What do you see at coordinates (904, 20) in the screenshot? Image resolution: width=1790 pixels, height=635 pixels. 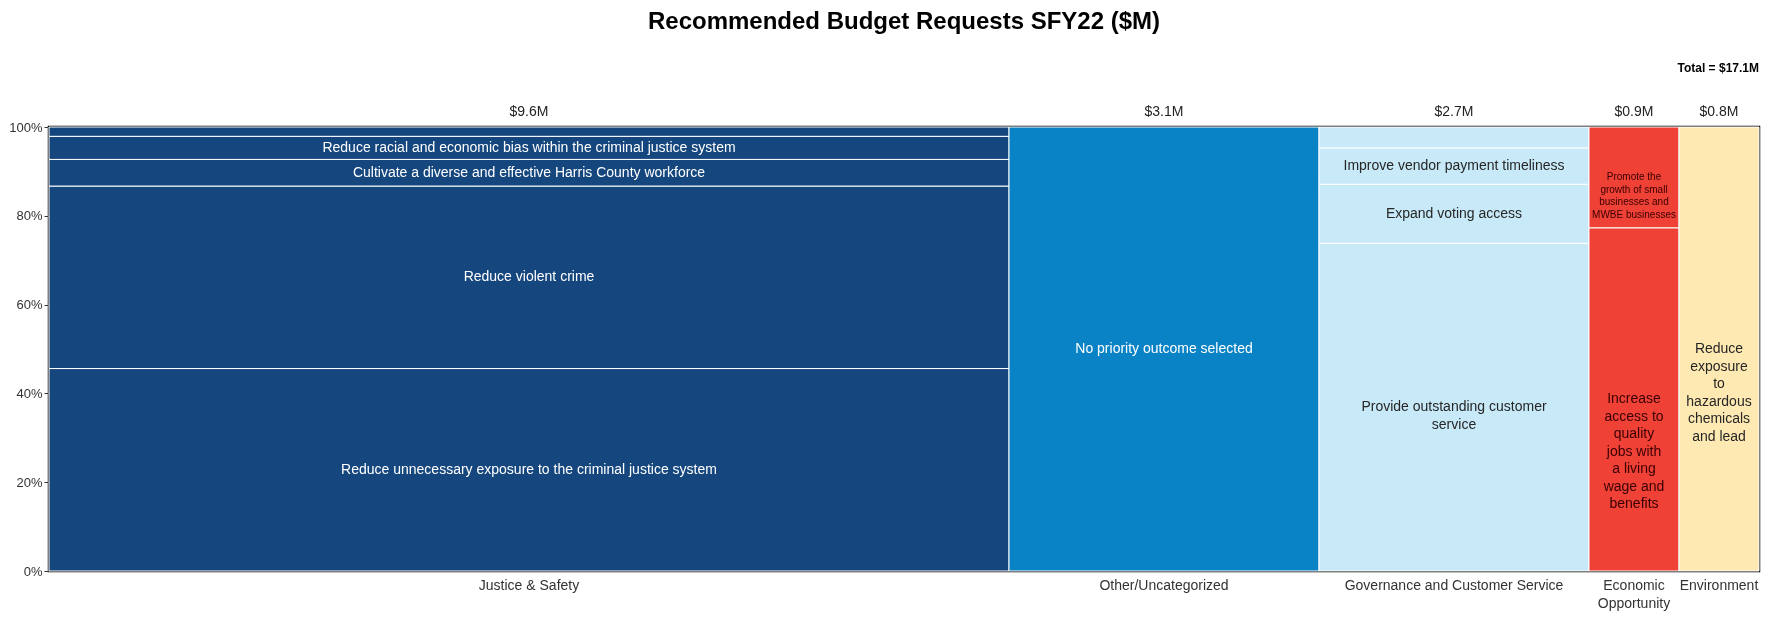 I see `chart-title: Recommended Budget Requests SFY22 ($M)` at bounding box center [904, 20].